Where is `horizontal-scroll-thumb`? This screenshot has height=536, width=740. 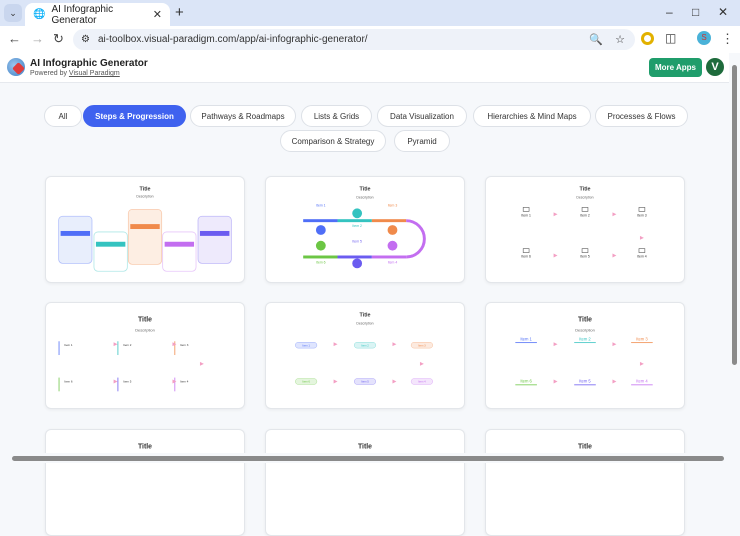
horizontal-scroll-thumb is located at coordinates (368, 458).